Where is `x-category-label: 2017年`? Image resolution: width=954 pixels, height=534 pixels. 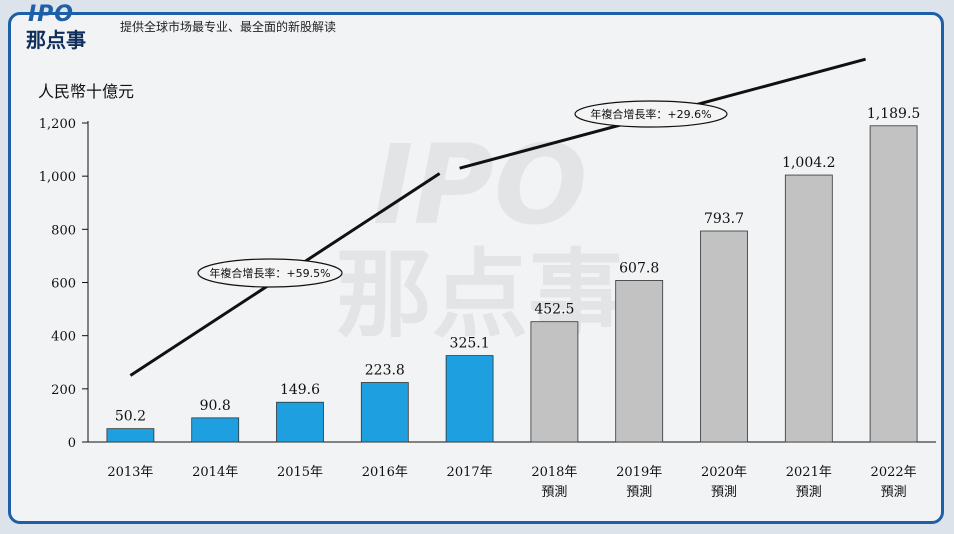 x-category-label: 2017年 is located at coordinates (470, 472).